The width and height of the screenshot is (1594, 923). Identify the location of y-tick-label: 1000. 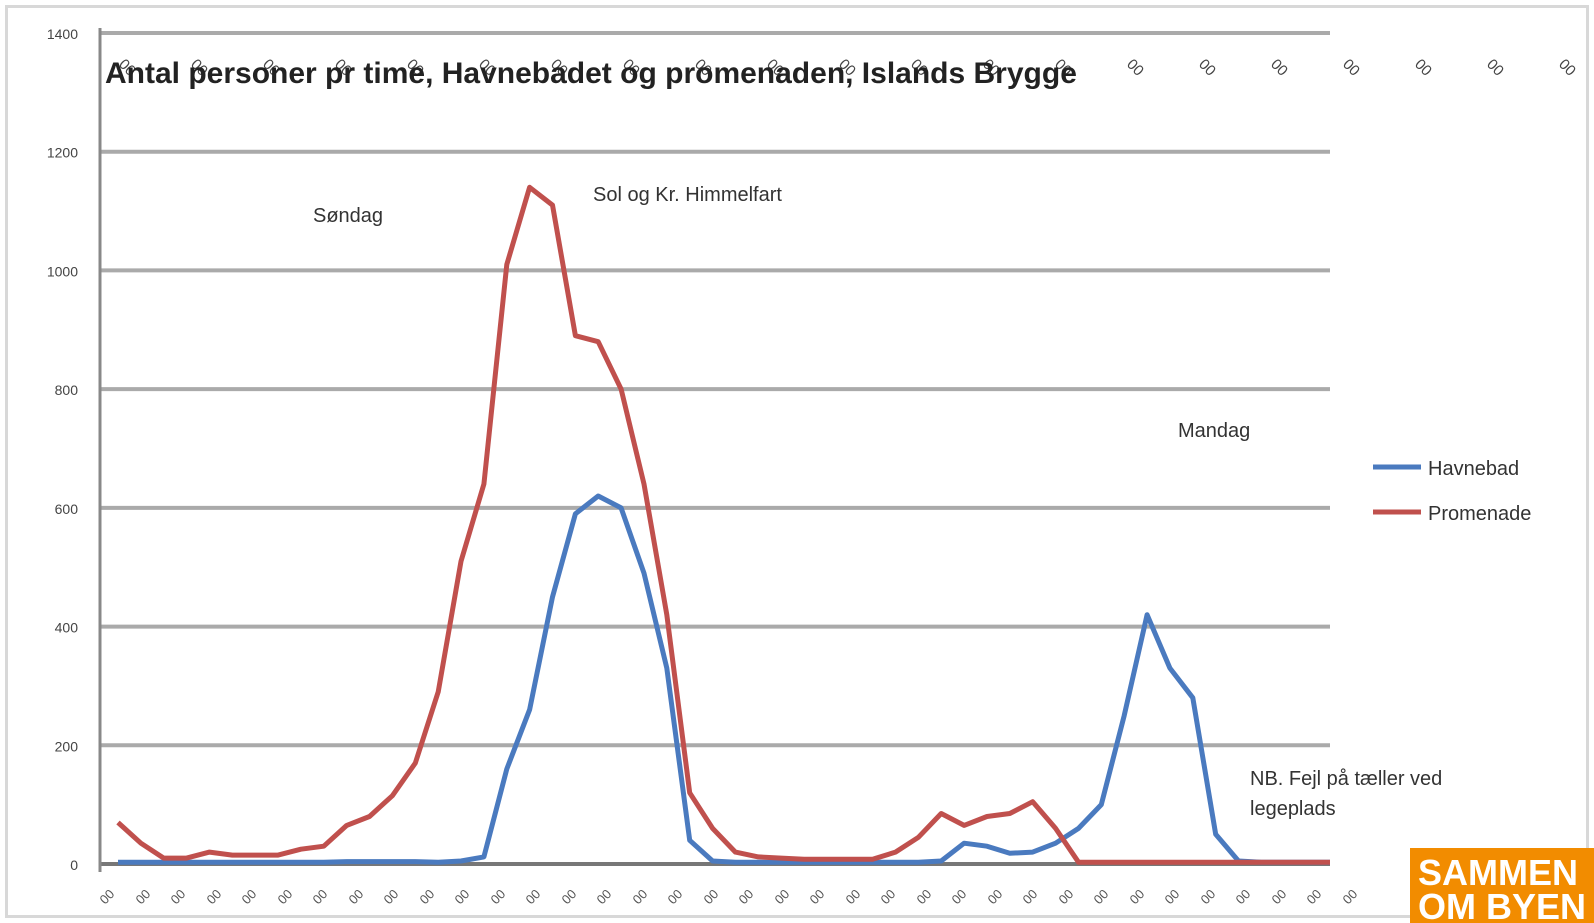
(62, 271).